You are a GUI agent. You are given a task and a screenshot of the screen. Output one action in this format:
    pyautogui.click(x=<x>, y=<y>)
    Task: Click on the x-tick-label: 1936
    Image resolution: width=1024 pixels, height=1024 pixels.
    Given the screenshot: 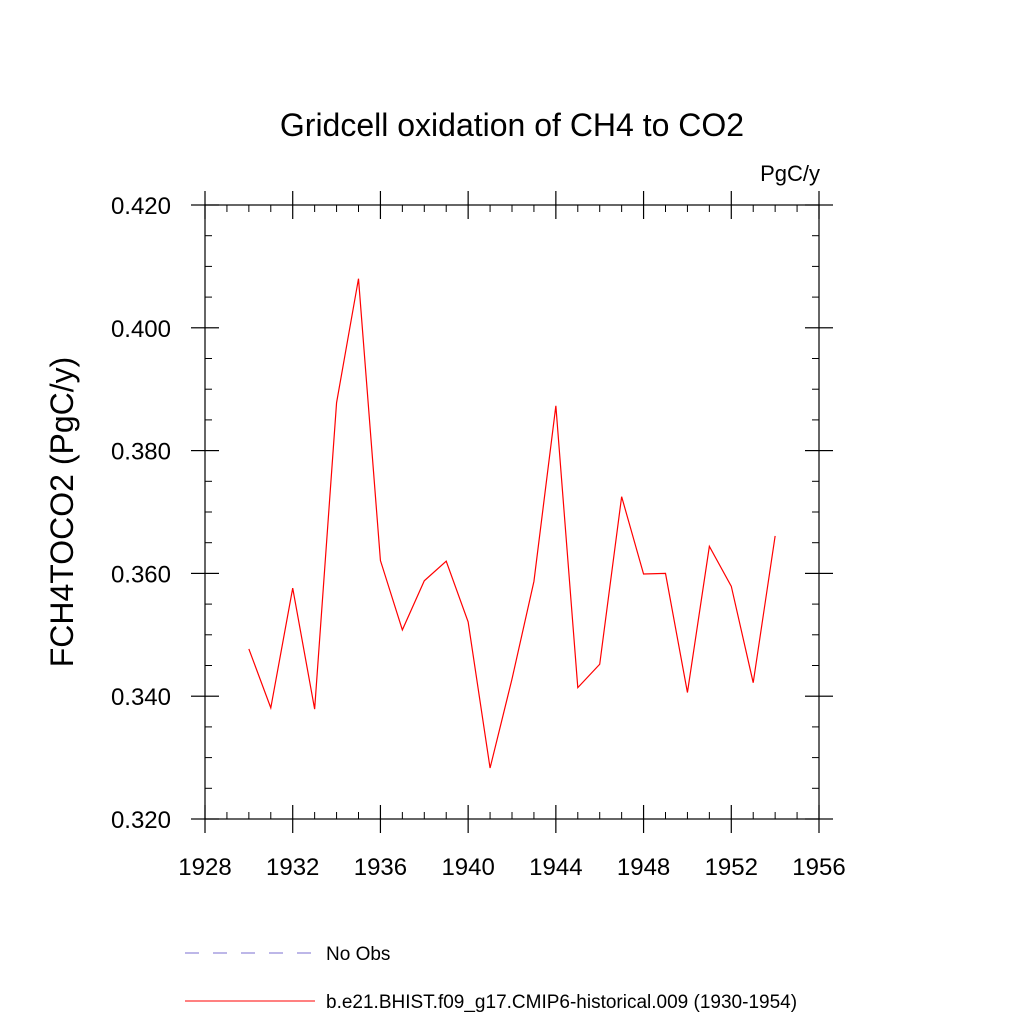 What is the action you would take?
    pyautogui.click(x=380, y=867)
    